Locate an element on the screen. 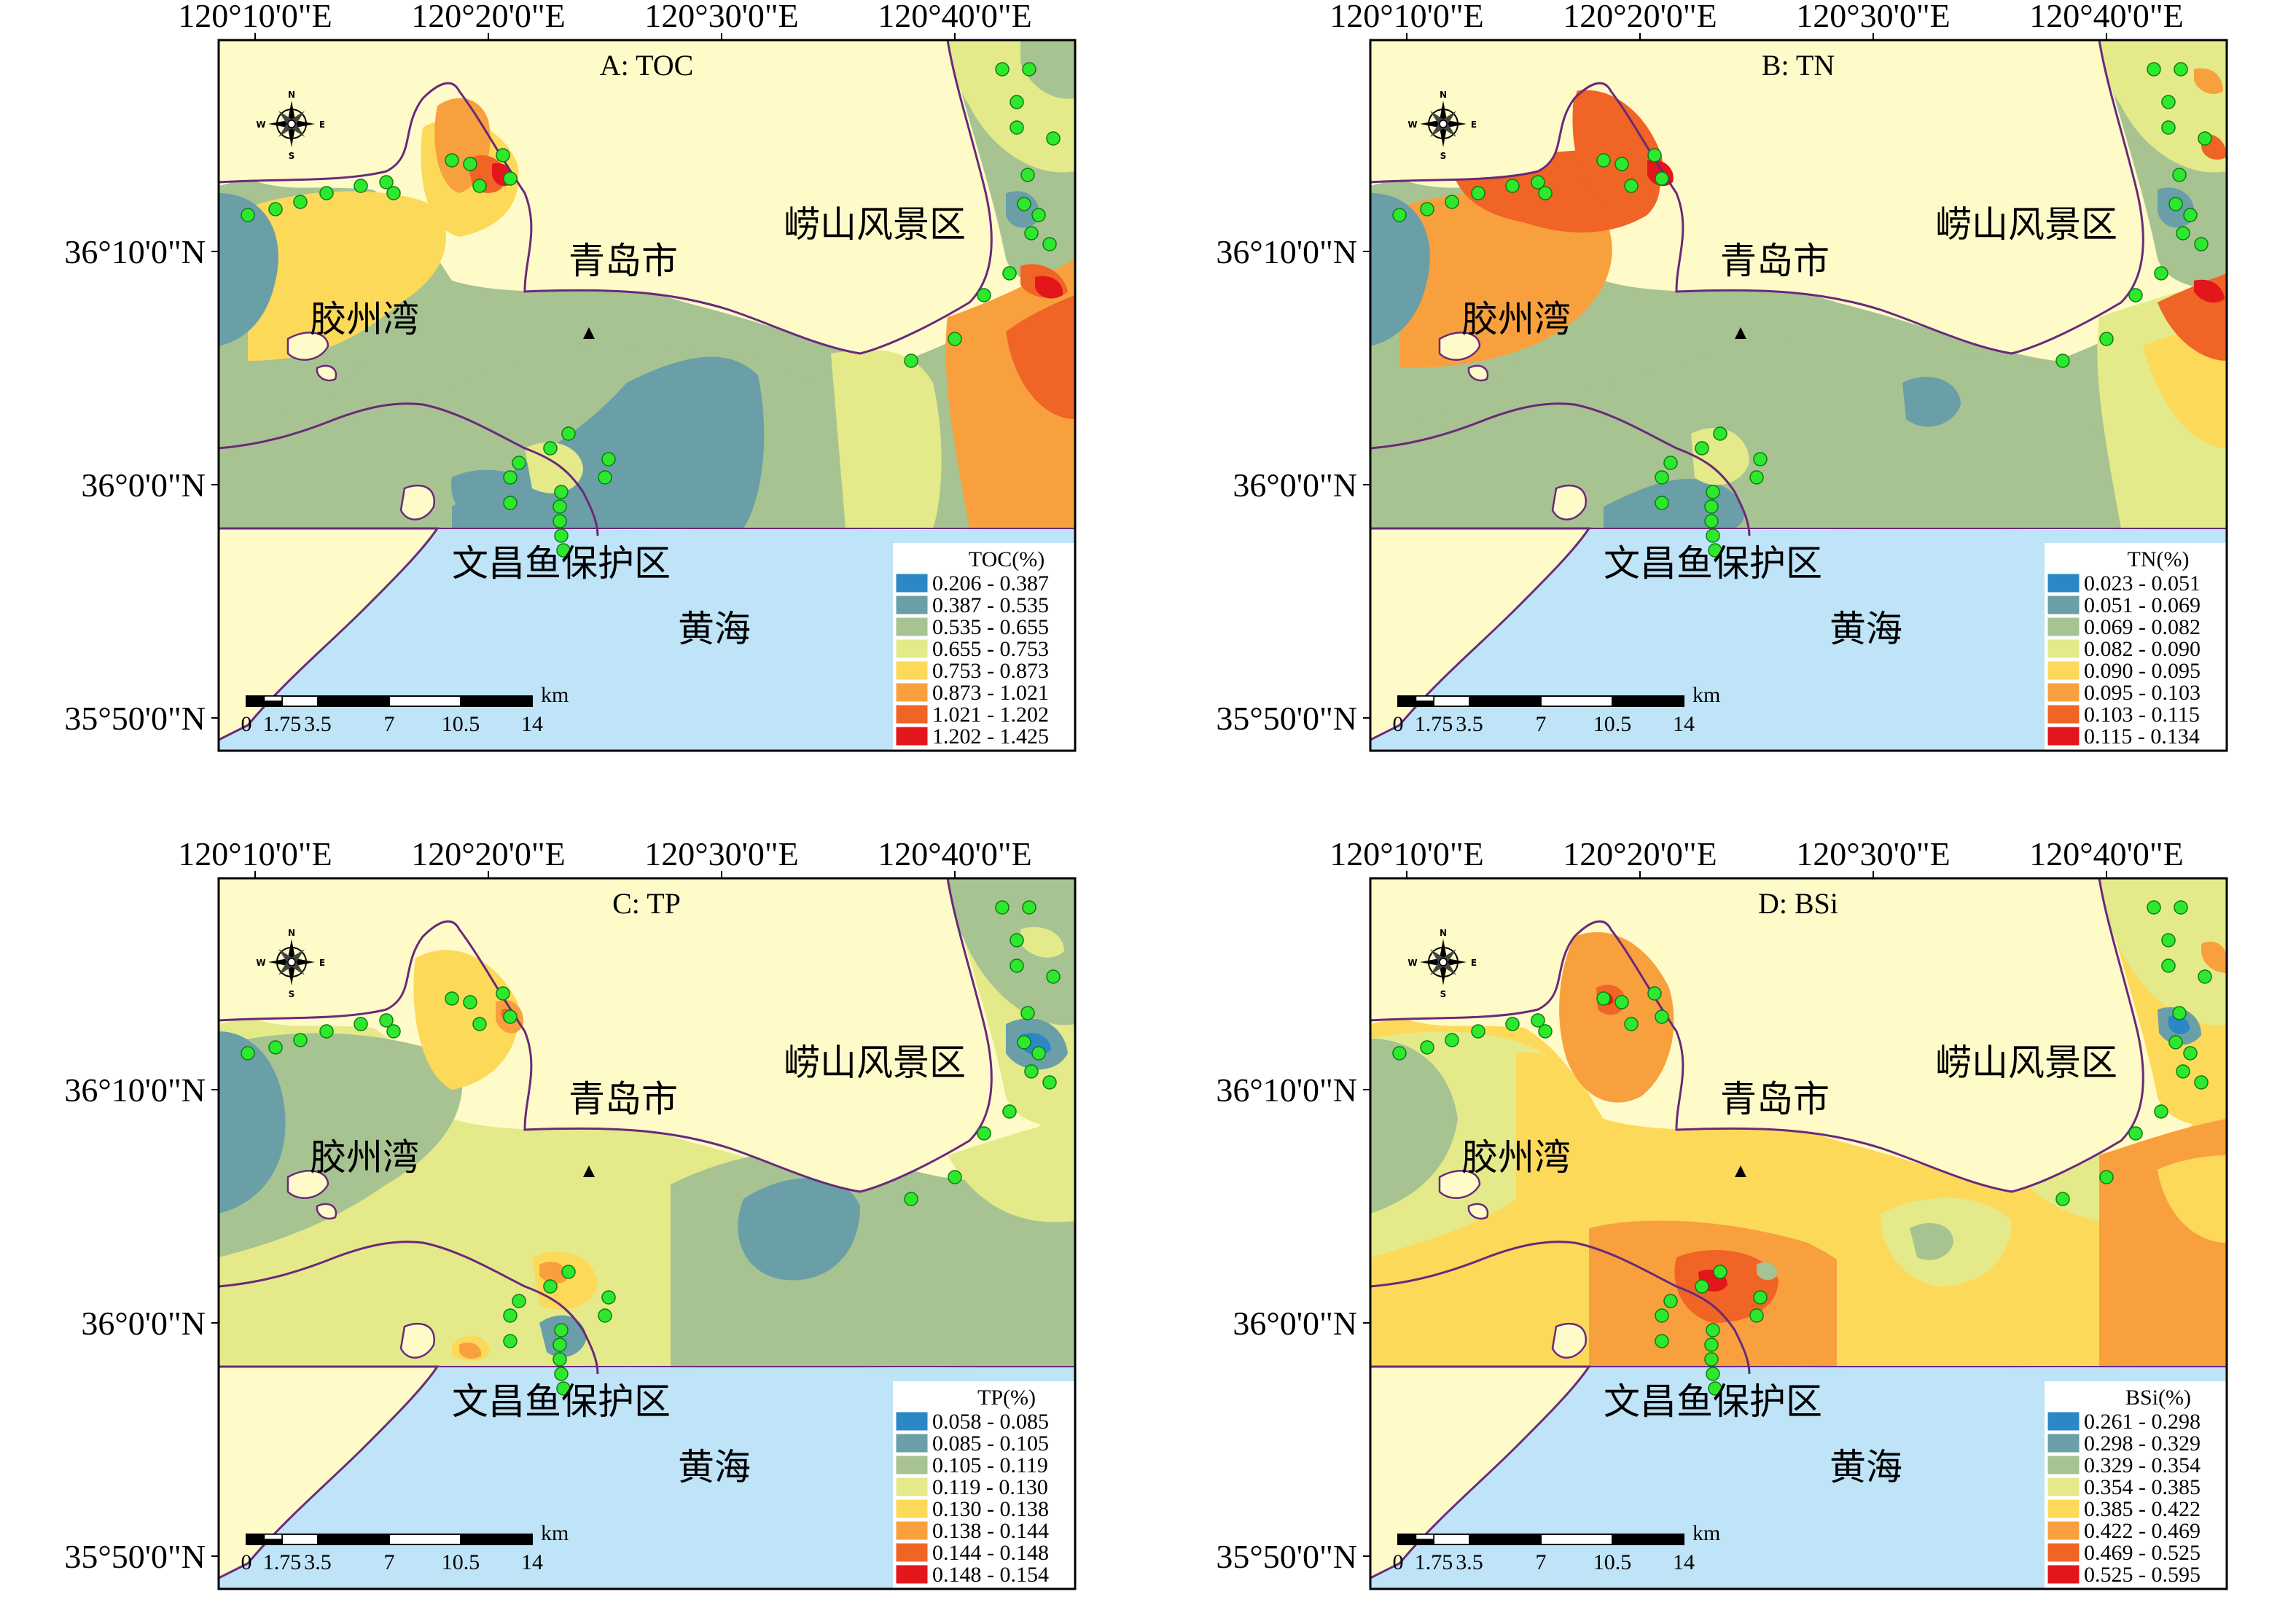 The width and height of the screenshot is (2296, 1621). legend-label: 0.115 - 0.134 is located at coordinates (2142, 736).